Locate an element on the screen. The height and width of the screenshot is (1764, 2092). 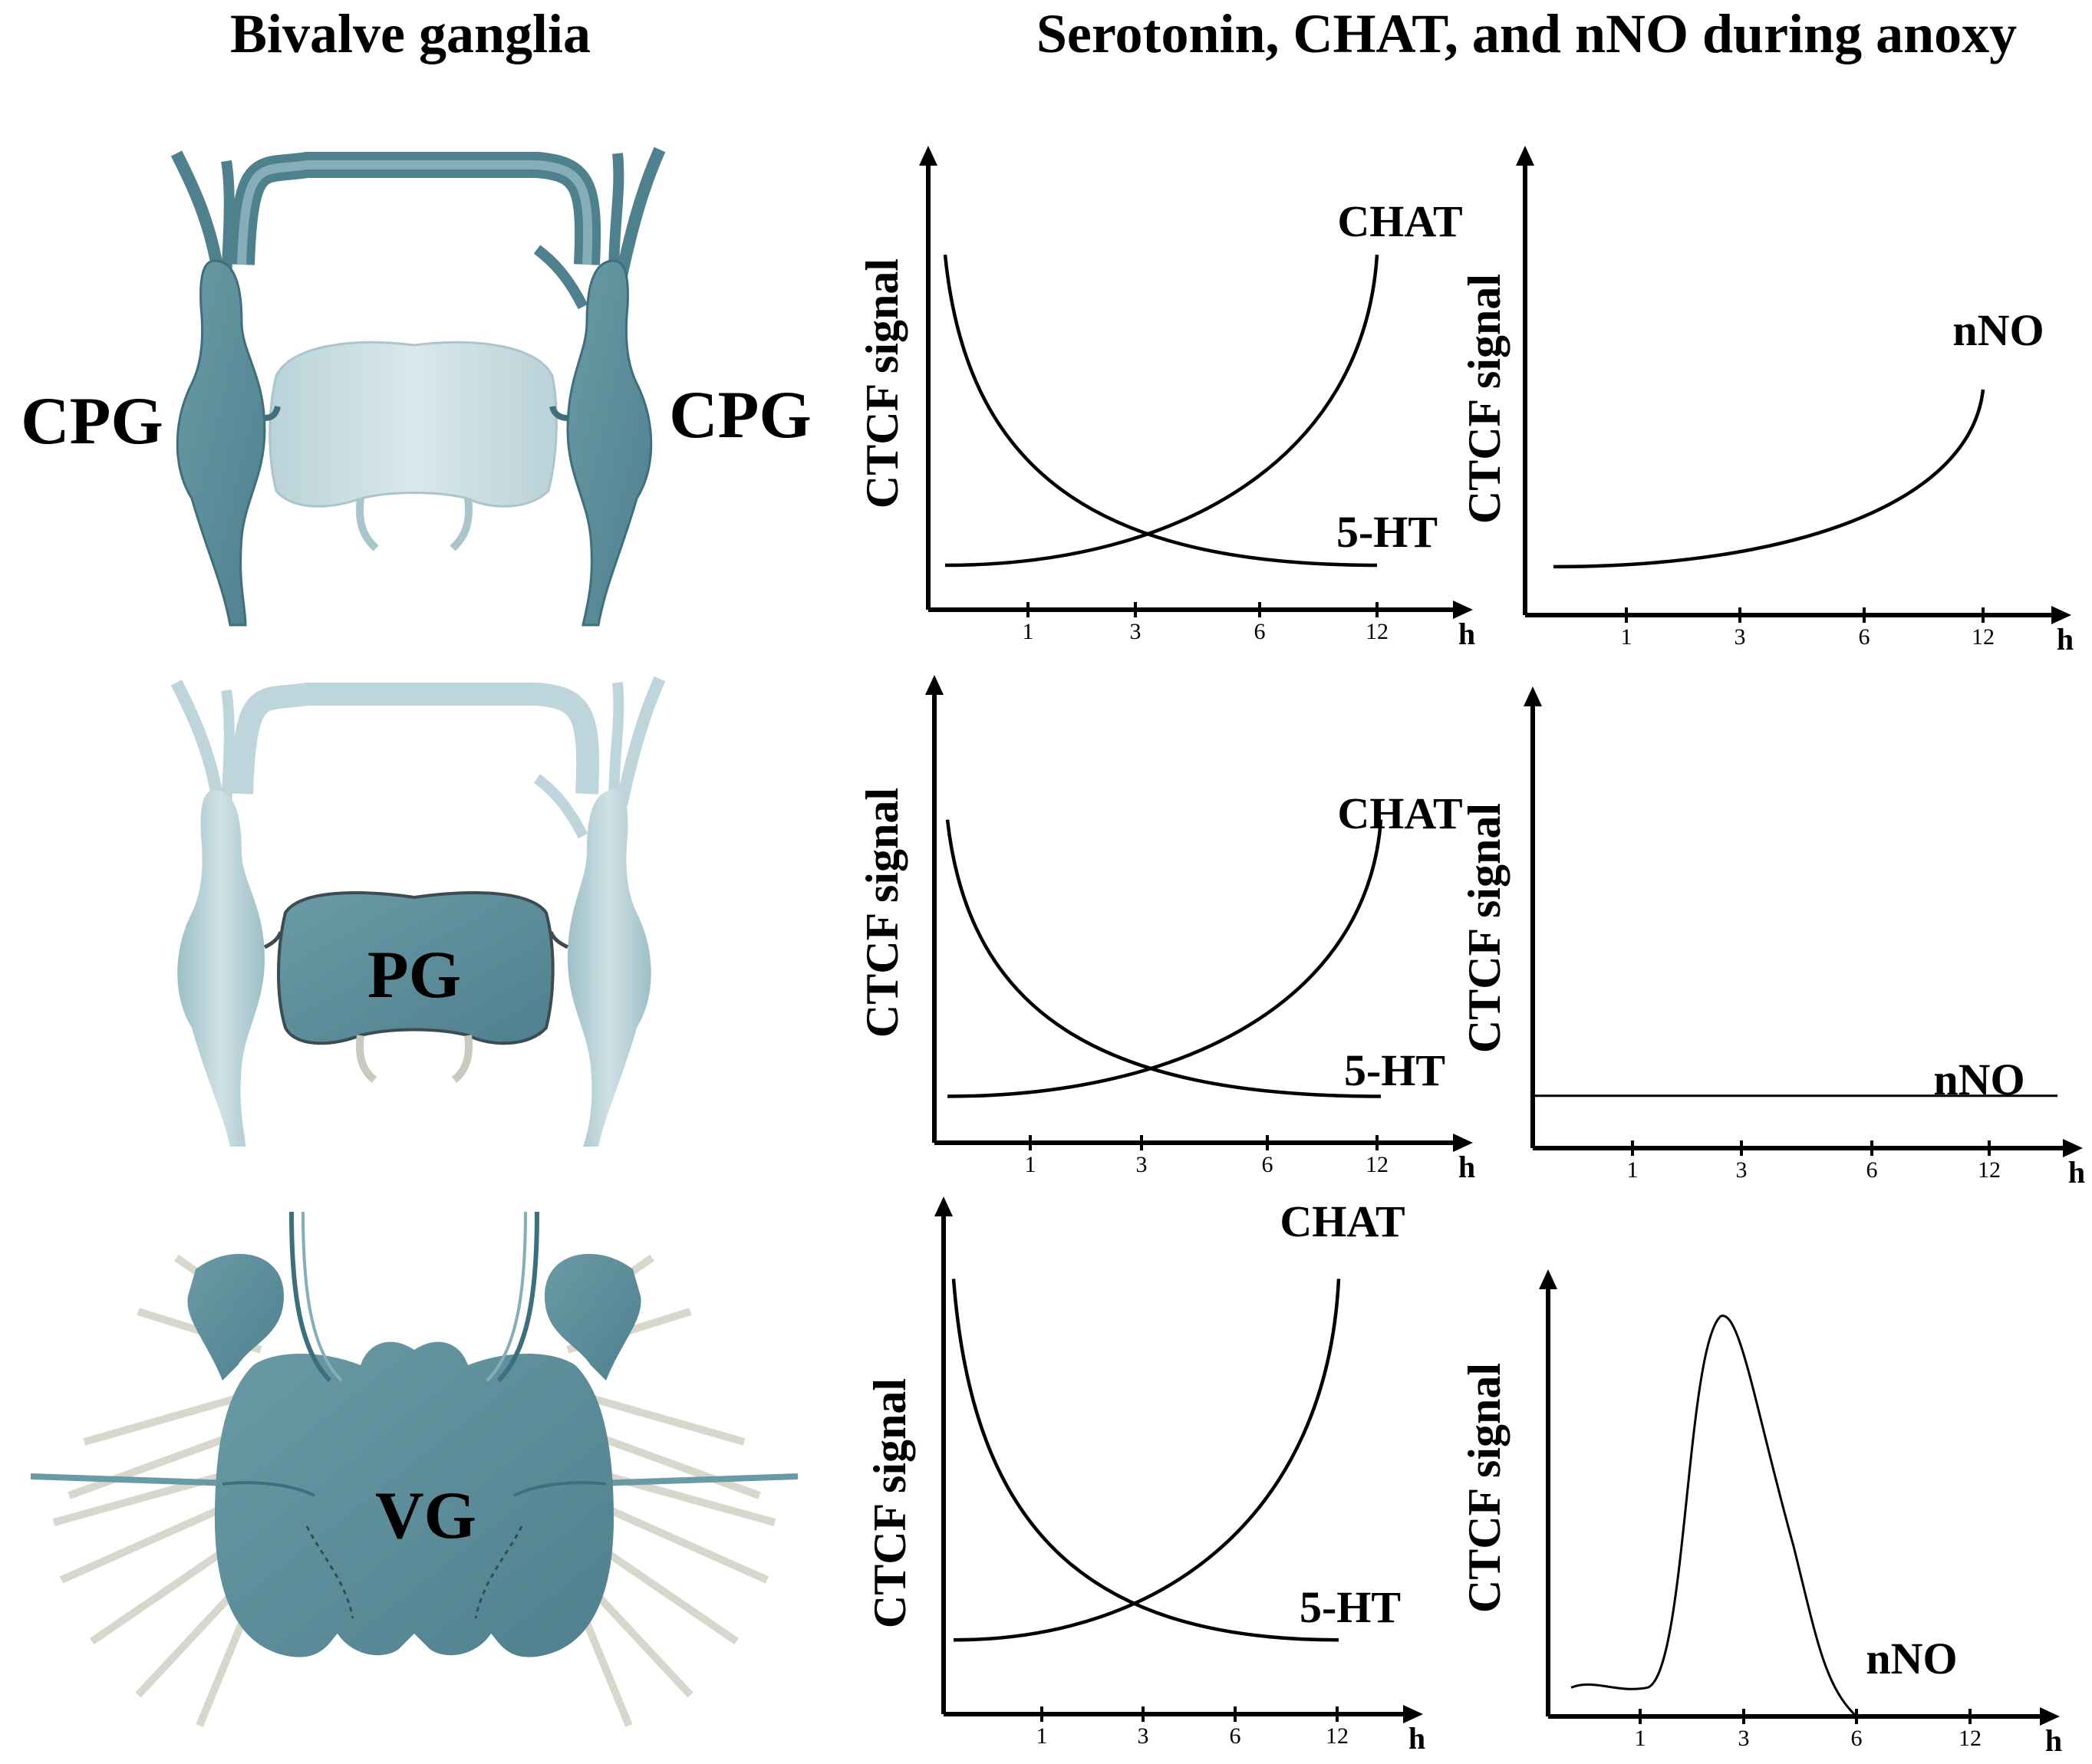
chart-pg-nno: 1 3 6 12 h CTCF signal nNO is located at coordinates (1772, 938).